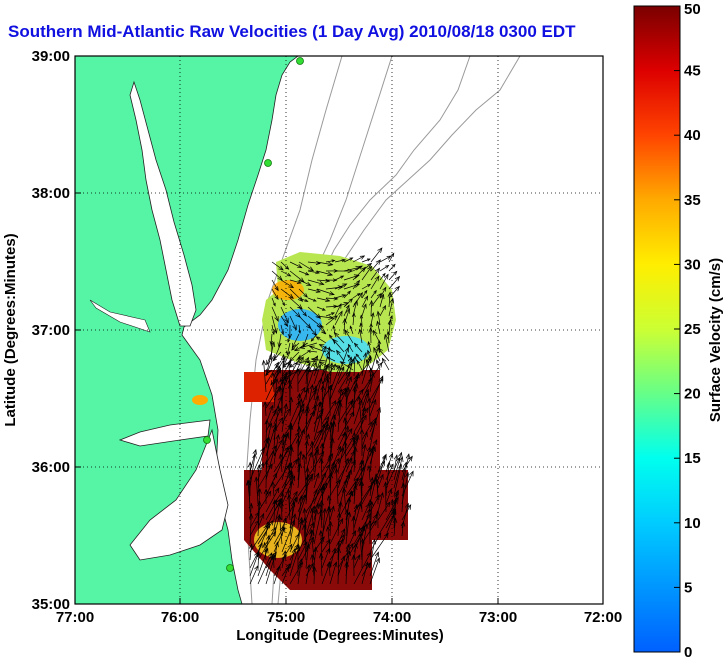  What do you see at coordinates (286, 617) in the screenshot?
I see `x-tick-label: 75:00` at bounding box center [286, 617].